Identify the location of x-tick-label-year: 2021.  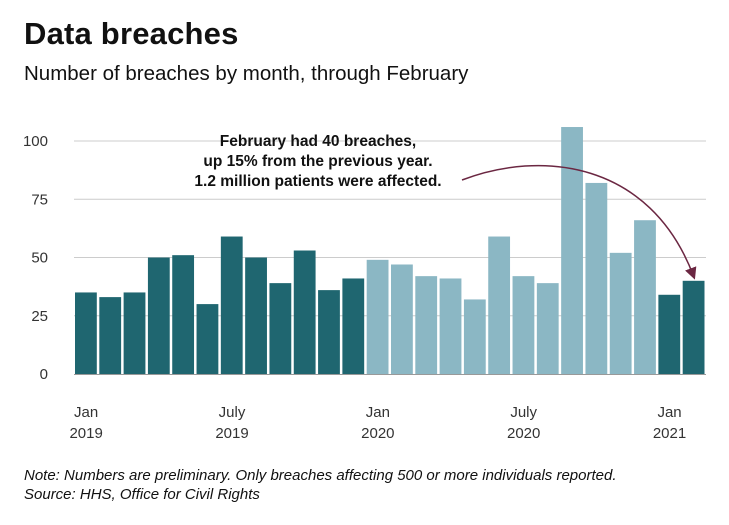
(669, 433).